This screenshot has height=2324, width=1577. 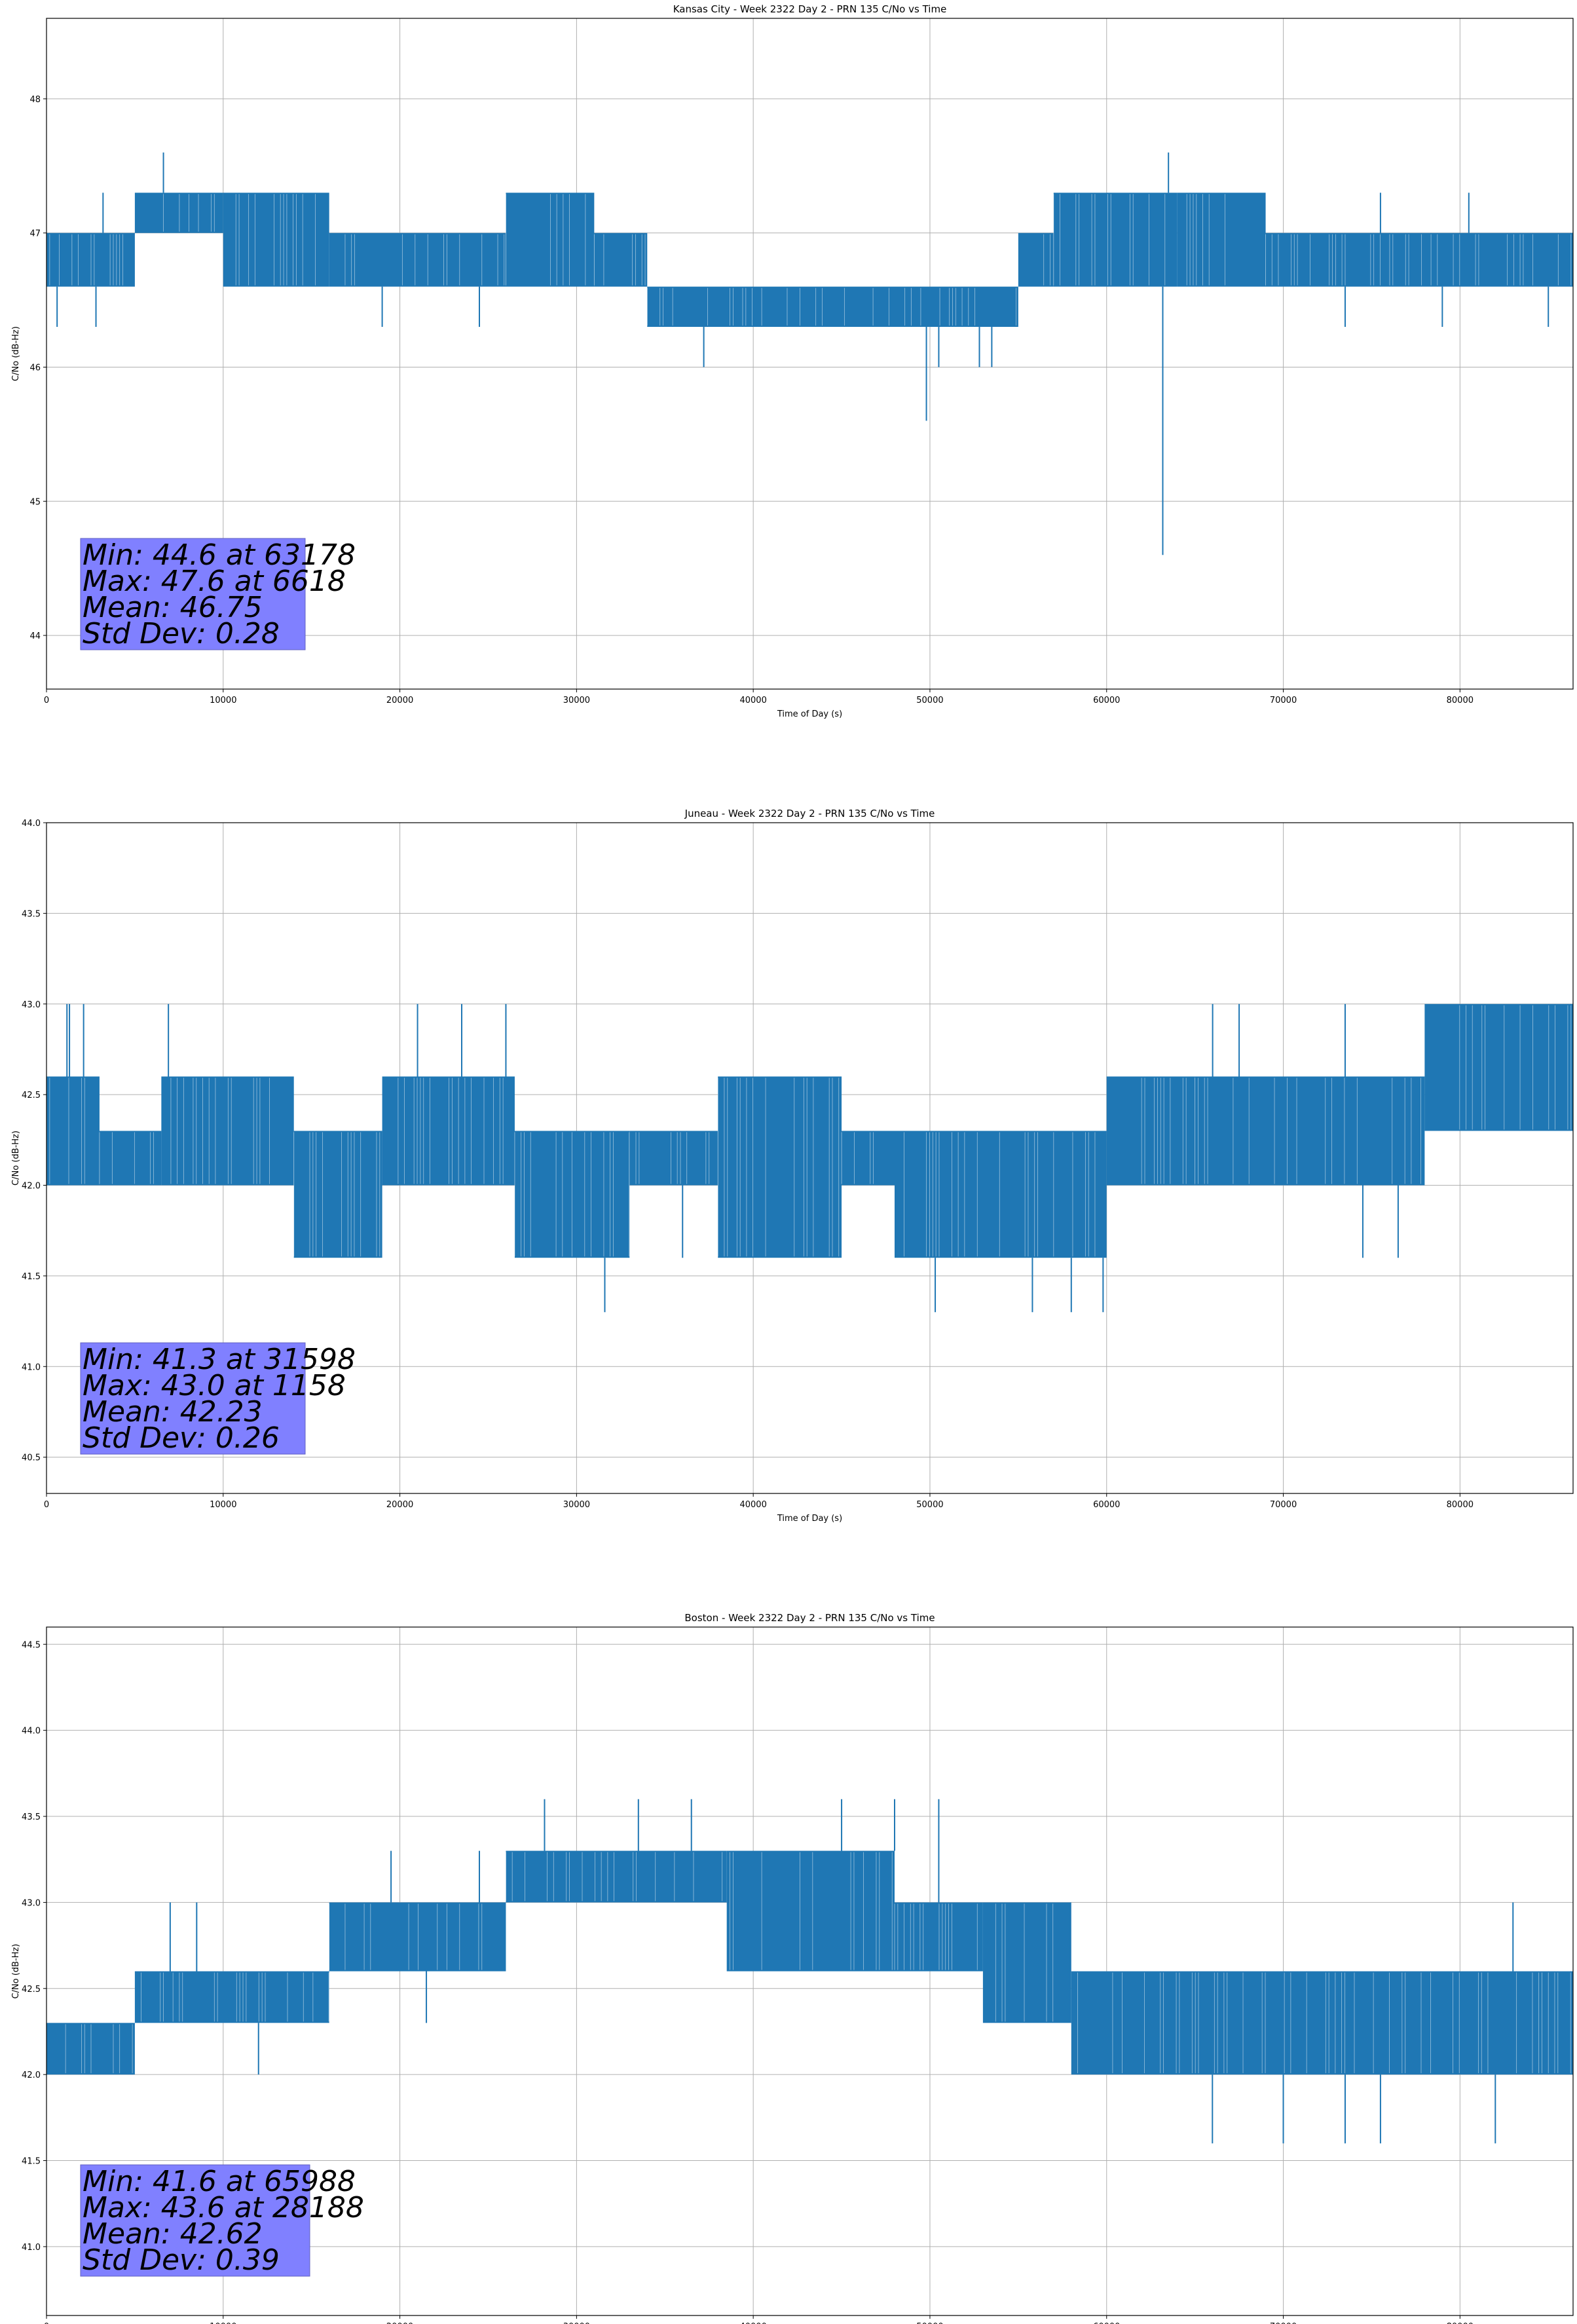 What do you see at coordinates (219, 2181) in the screenshot?
I see `stats-line: Min: 41.6 at 65988` at bounding box center [219, 2181].